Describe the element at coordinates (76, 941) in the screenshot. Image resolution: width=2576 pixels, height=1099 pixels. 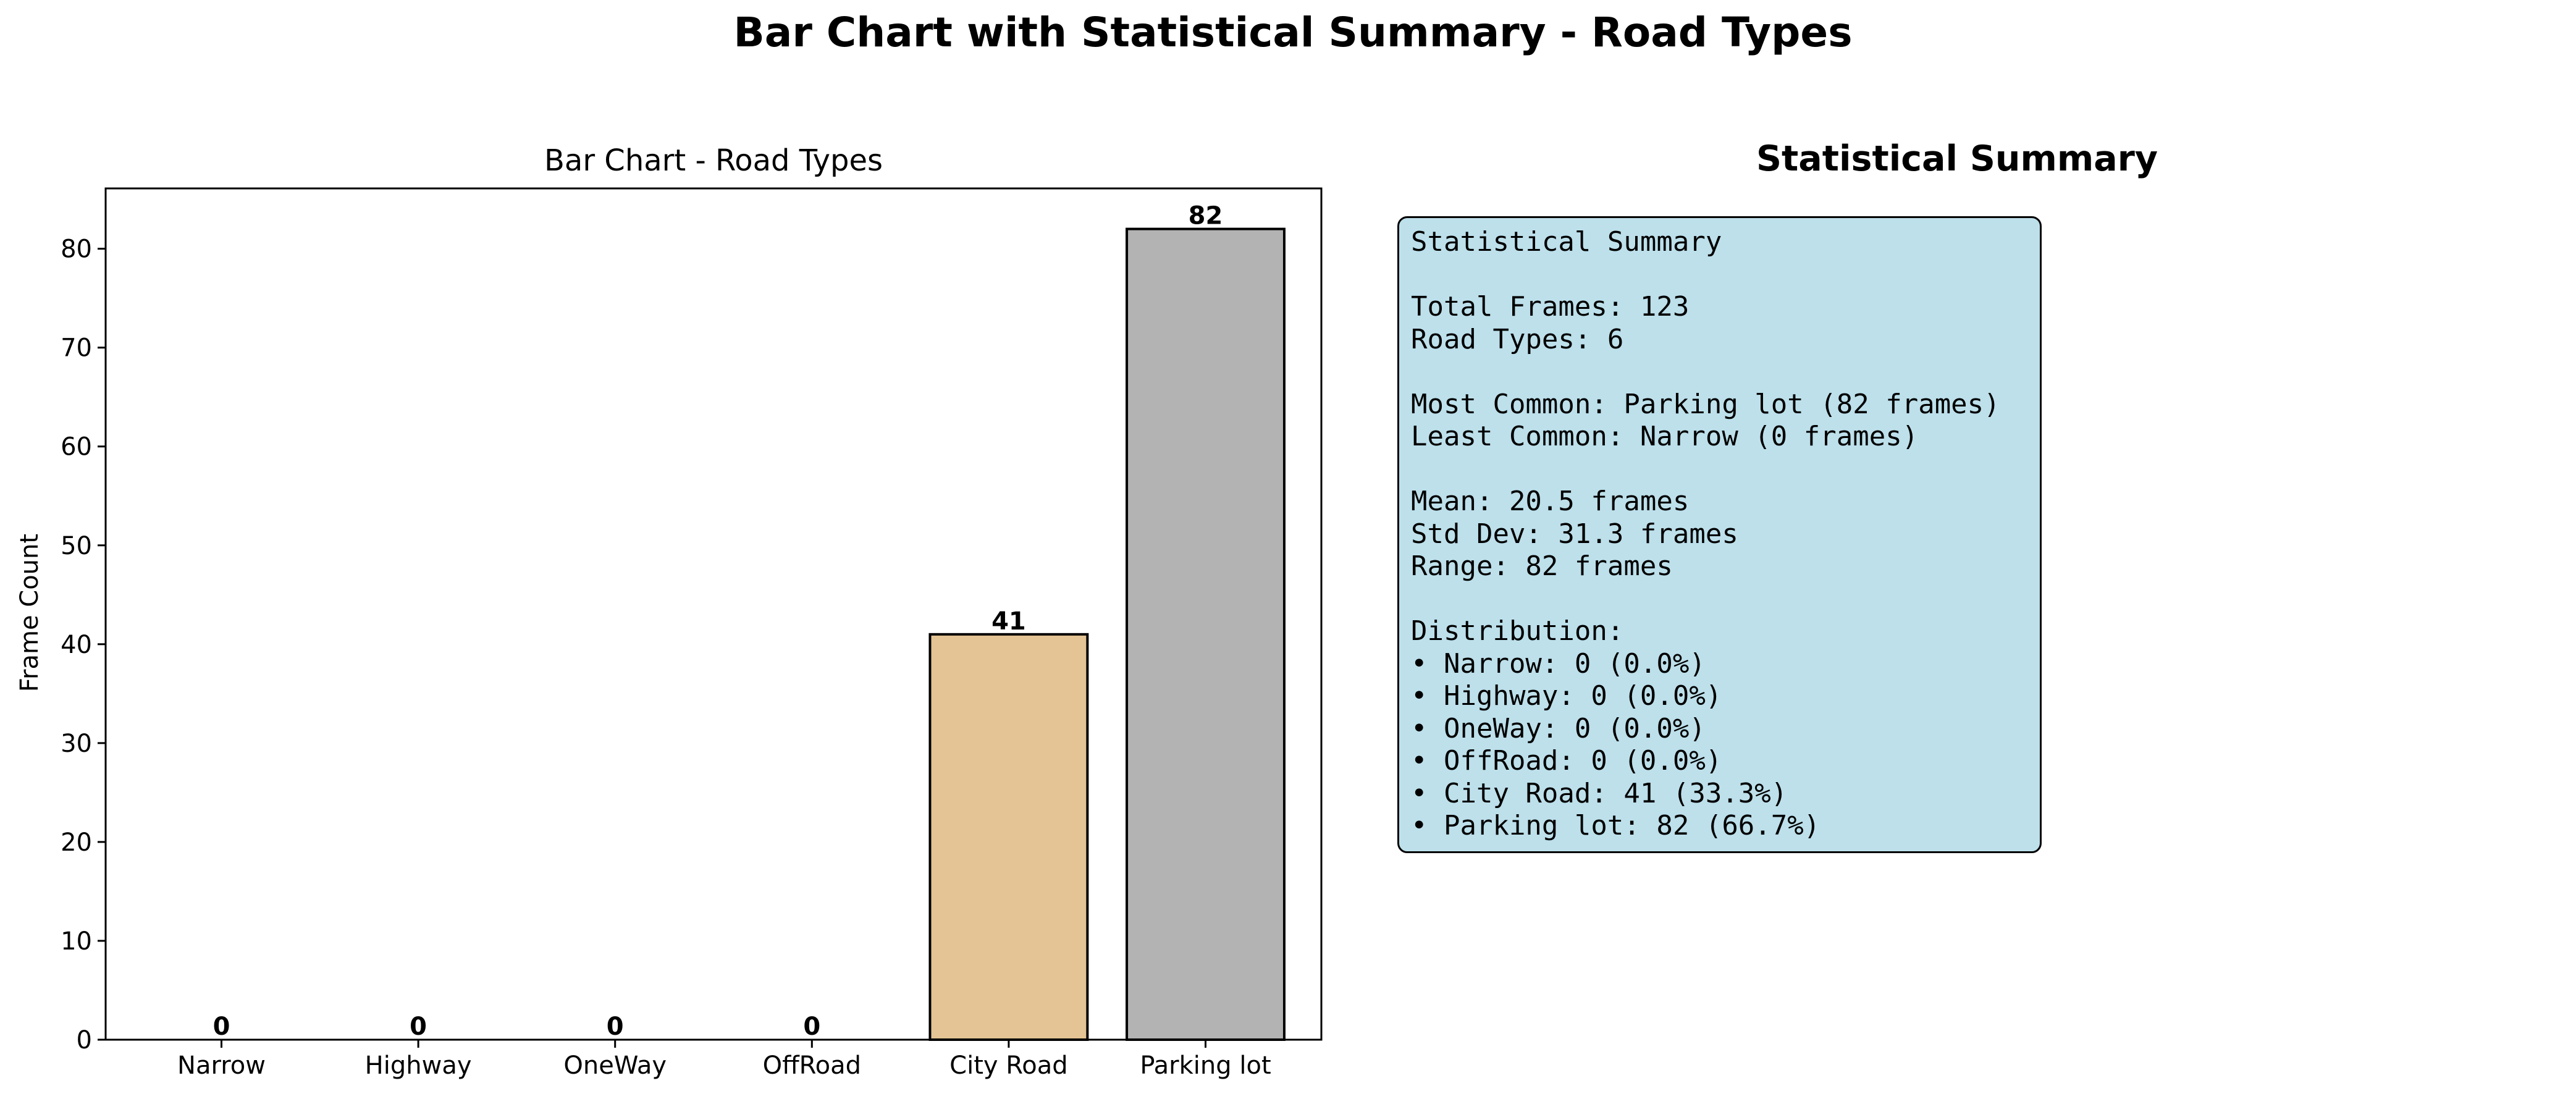
I see `y-tick-label: 10` at that location.